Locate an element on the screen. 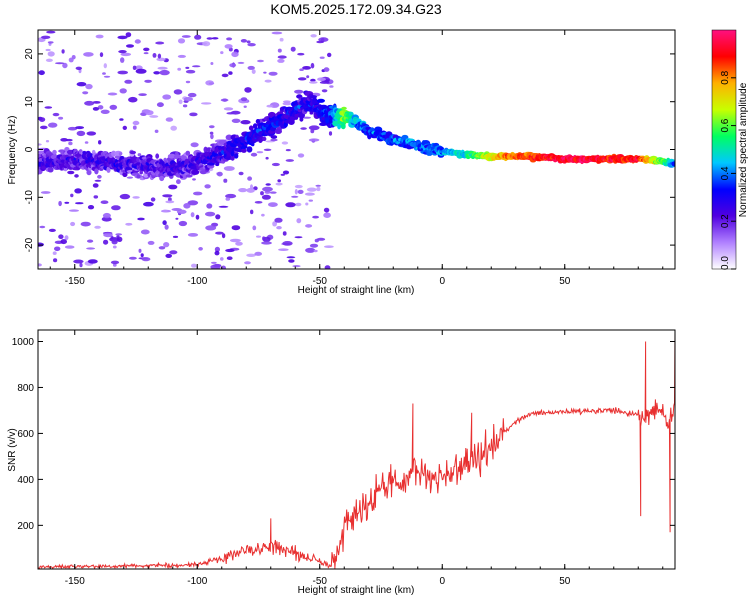 This screenshot has width=750, height=600. spectrogram-x-label: Height of straight line (km) is located at coordinates (356, 290).